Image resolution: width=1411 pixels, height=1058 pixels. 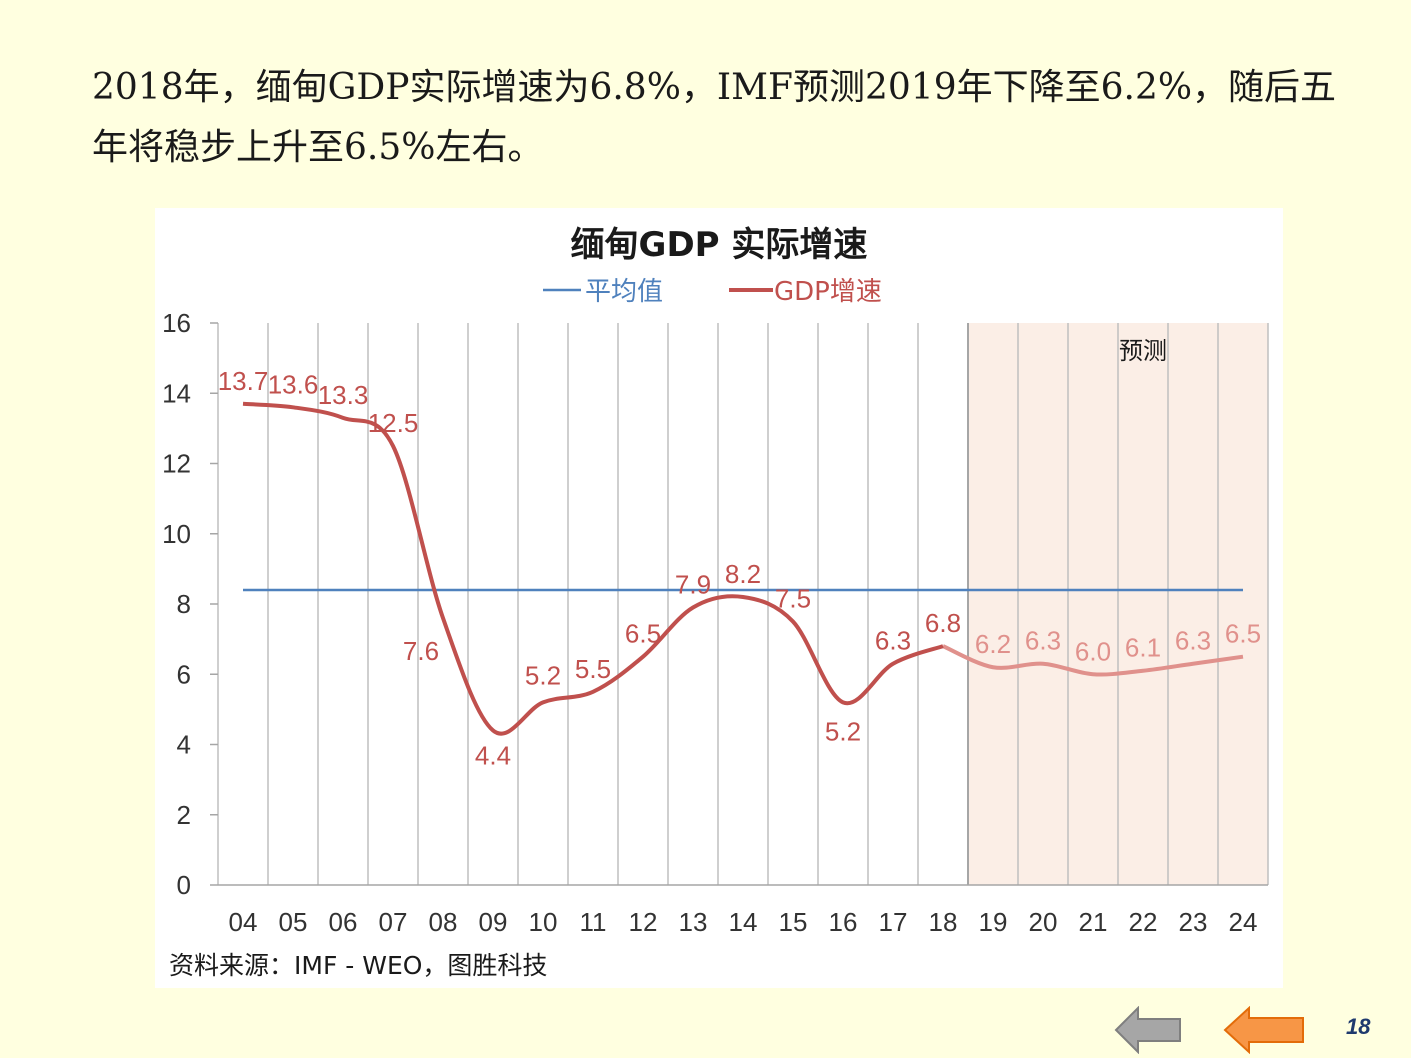 I want to click on data-label: 13.3, so click(x=343, y=395).